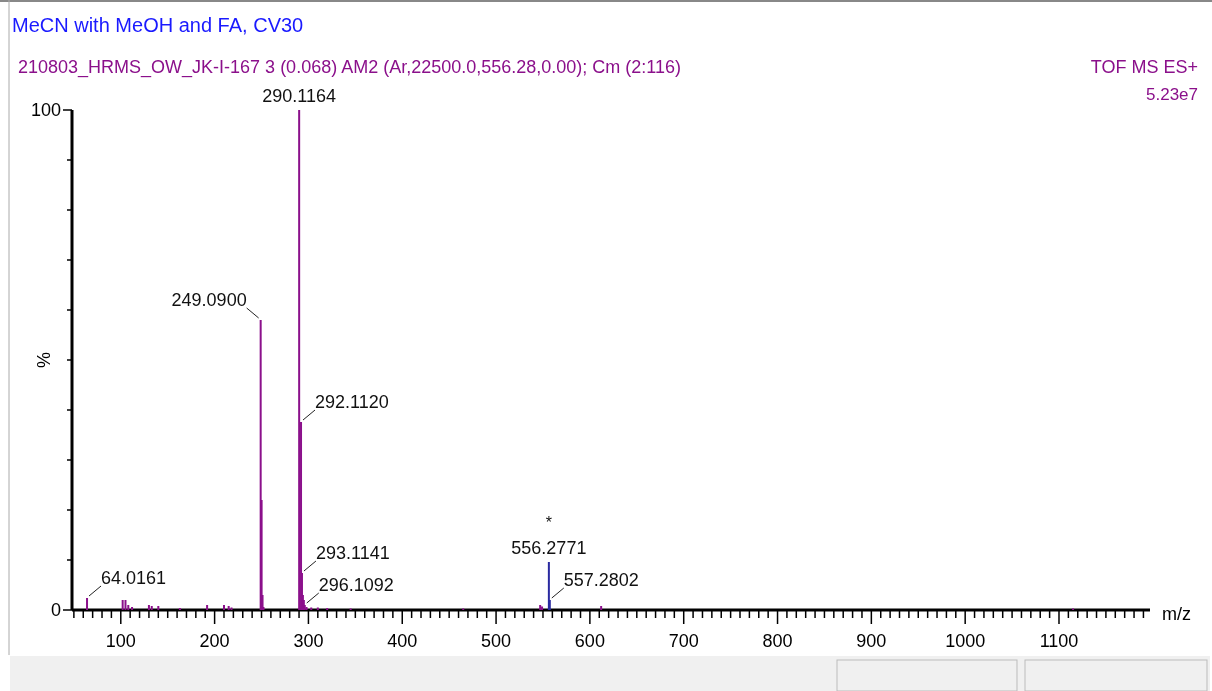 This screenshot has height=691, width=1212. What do you see at coordinates (134, 578) in the screenshot?
I see `annotation: 64.0161` at bounding box center [134, 578].